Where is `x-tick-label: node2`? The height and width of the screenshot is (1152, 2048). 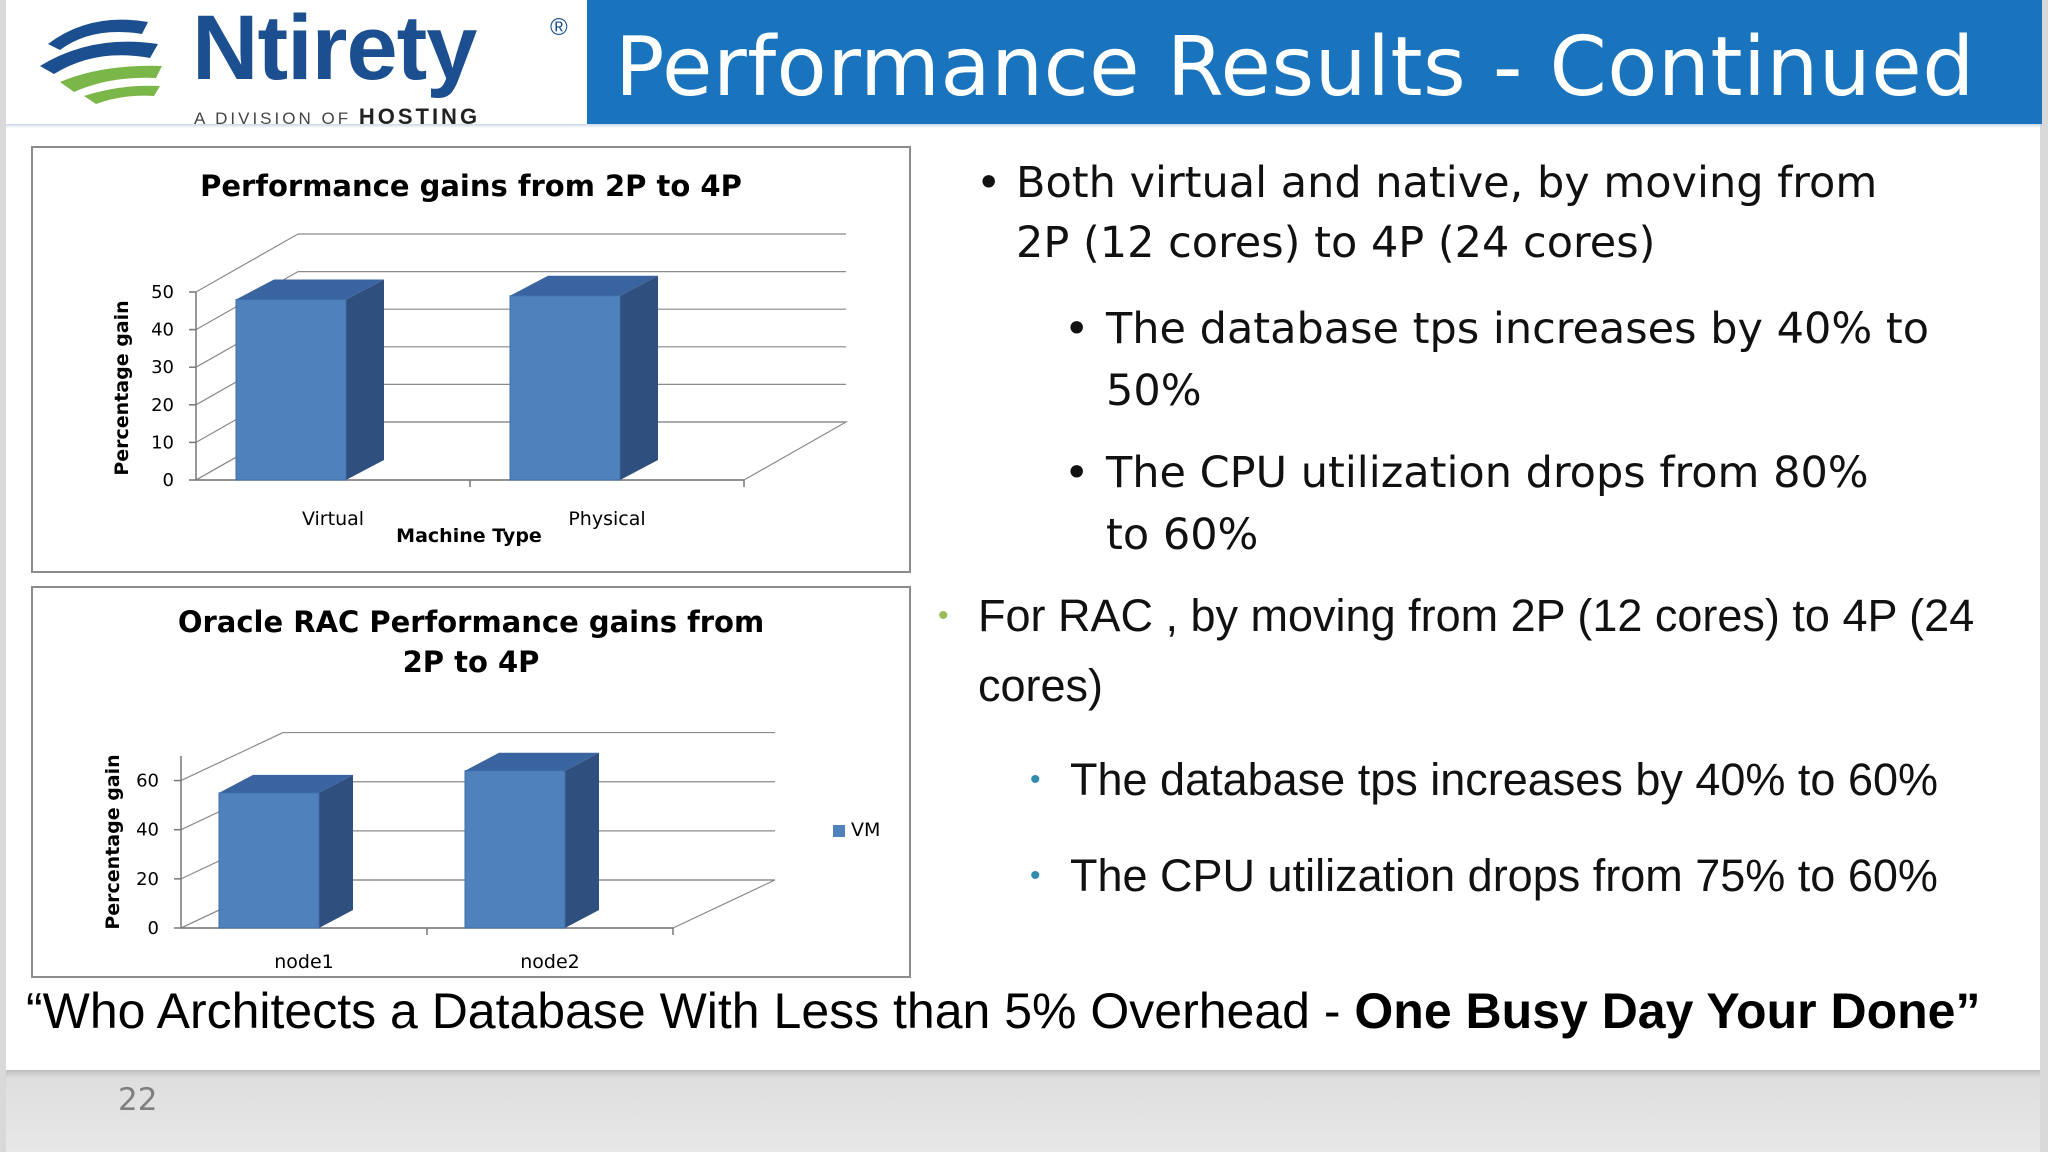
x-tick-label: node2 is located at coordinates (550, 962).